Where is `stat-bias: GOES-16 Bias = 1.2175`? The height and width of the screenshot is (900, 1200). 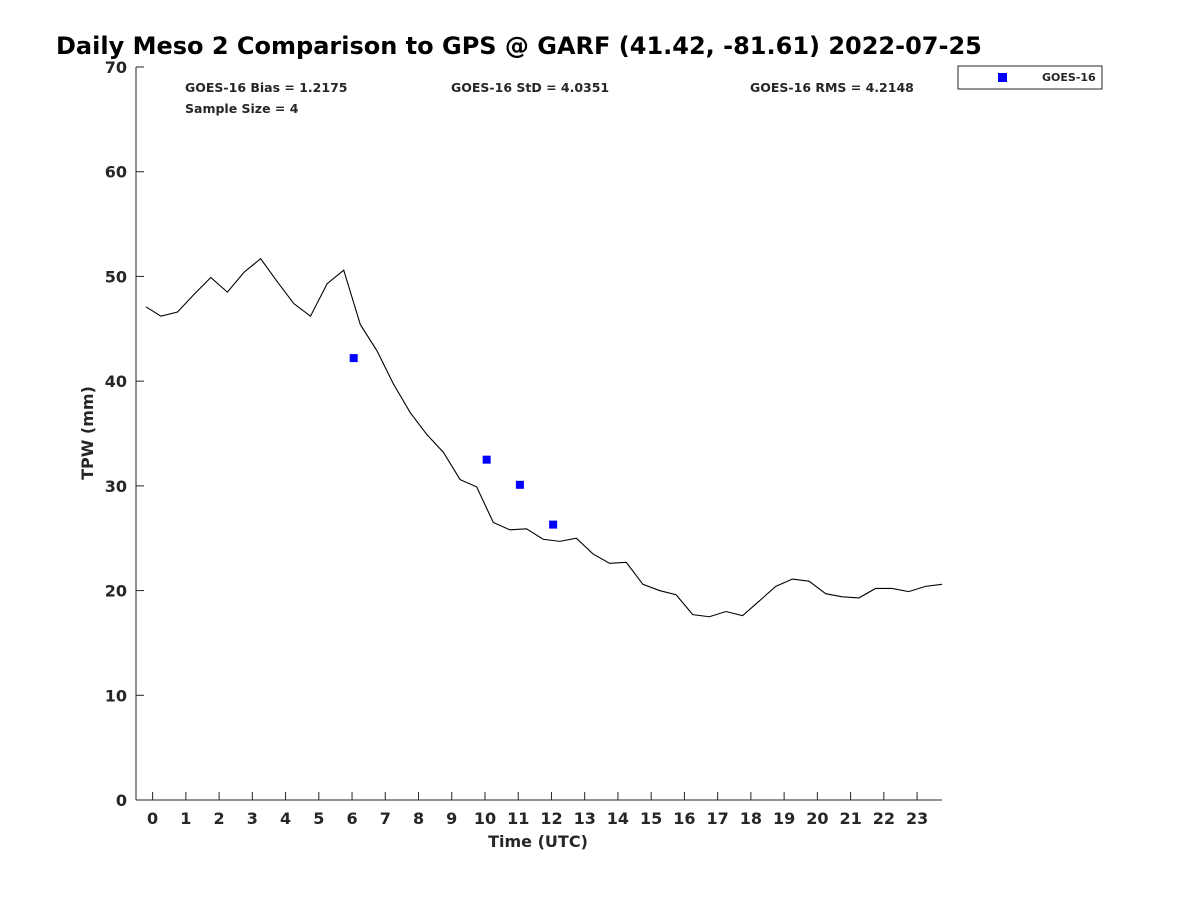 stat-bias: GOES-16 Bias = 1.2175 is located at coordinates (266, 87).